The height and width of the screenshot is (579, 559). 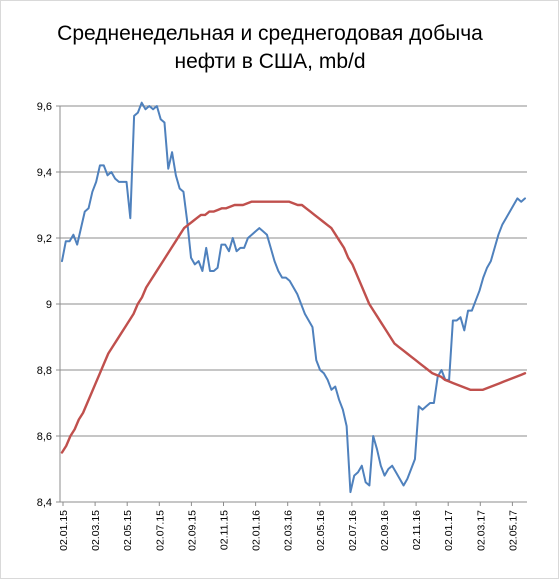 What do you see at coordinates (44, 371) in the screenshot?
I see `y-tick-label: 8,8` at bounding box center [44, 371].